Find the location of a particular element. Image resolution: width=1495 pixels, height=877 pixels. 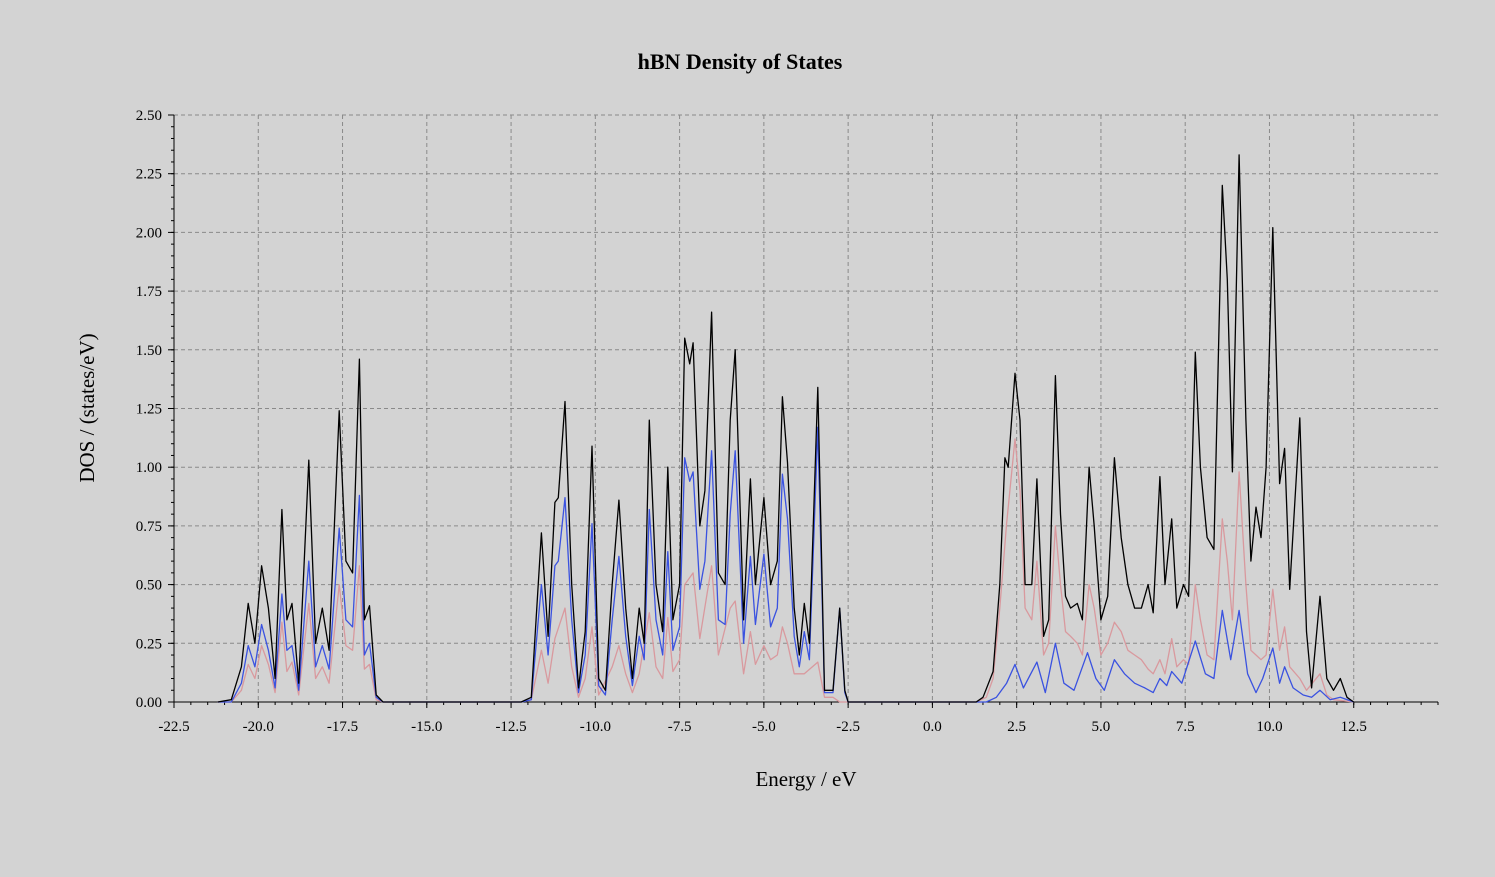

x-tick-label: -15.0 is located at coordinates (426, 727).